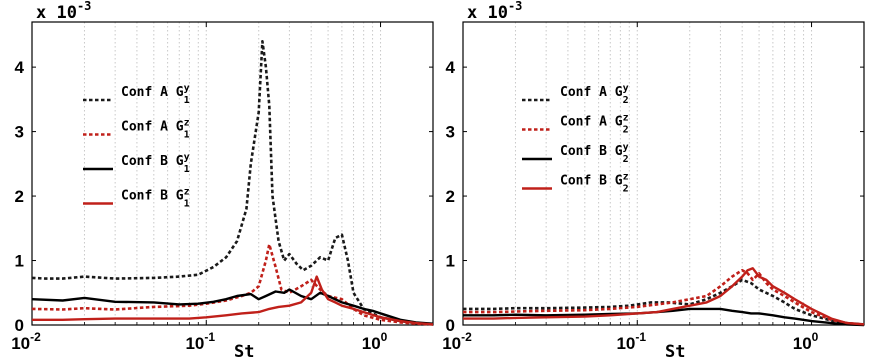 The width and height of the screenshot is (877, 363). What do you see at coordinates (594, 153) in the screenshot?
I see `legend-label-3: Conf B Gy 2` at bounding box center [594, 153].